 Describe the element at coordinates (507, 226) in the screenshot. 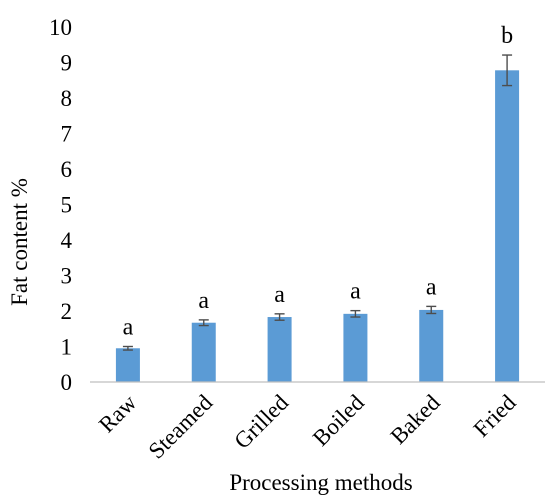

I see `bar-fried` at that location.